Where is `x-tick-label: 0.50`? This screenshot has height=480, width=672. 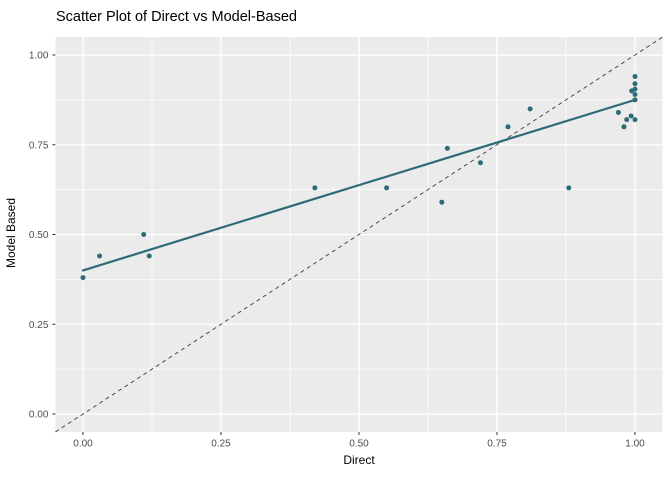 x-tick-label: 0.50 is located at coordinates (359, 443).